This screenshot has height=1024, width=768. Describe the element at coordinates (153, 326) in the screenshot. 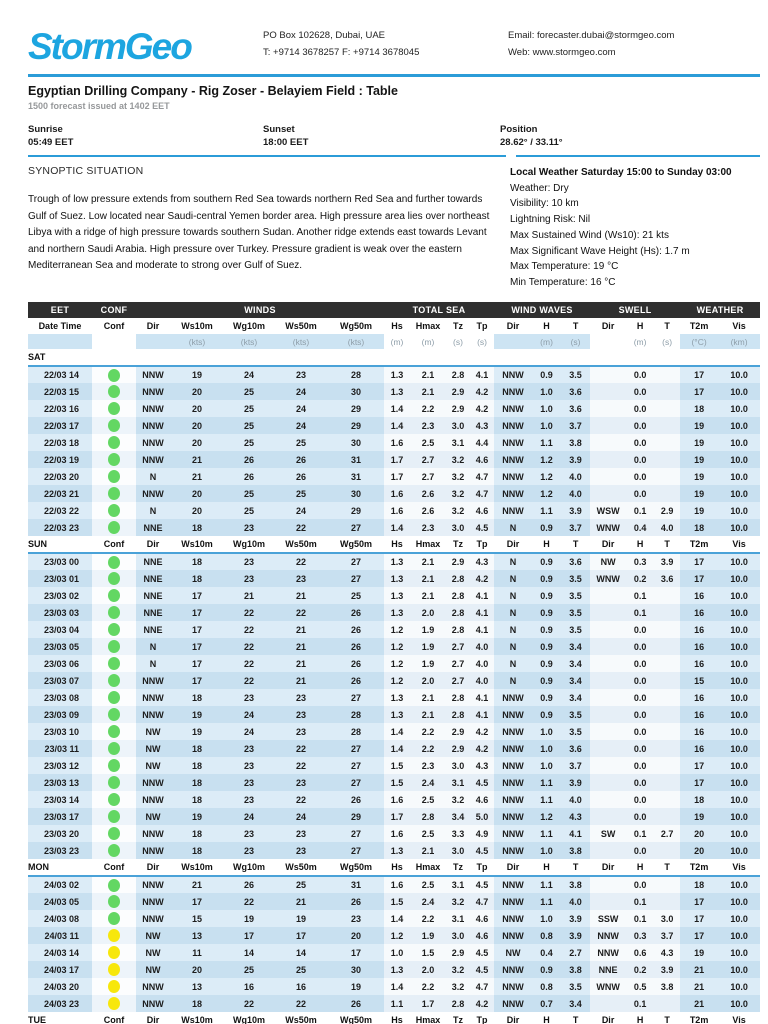

I see `column-header: Dir` at that location.